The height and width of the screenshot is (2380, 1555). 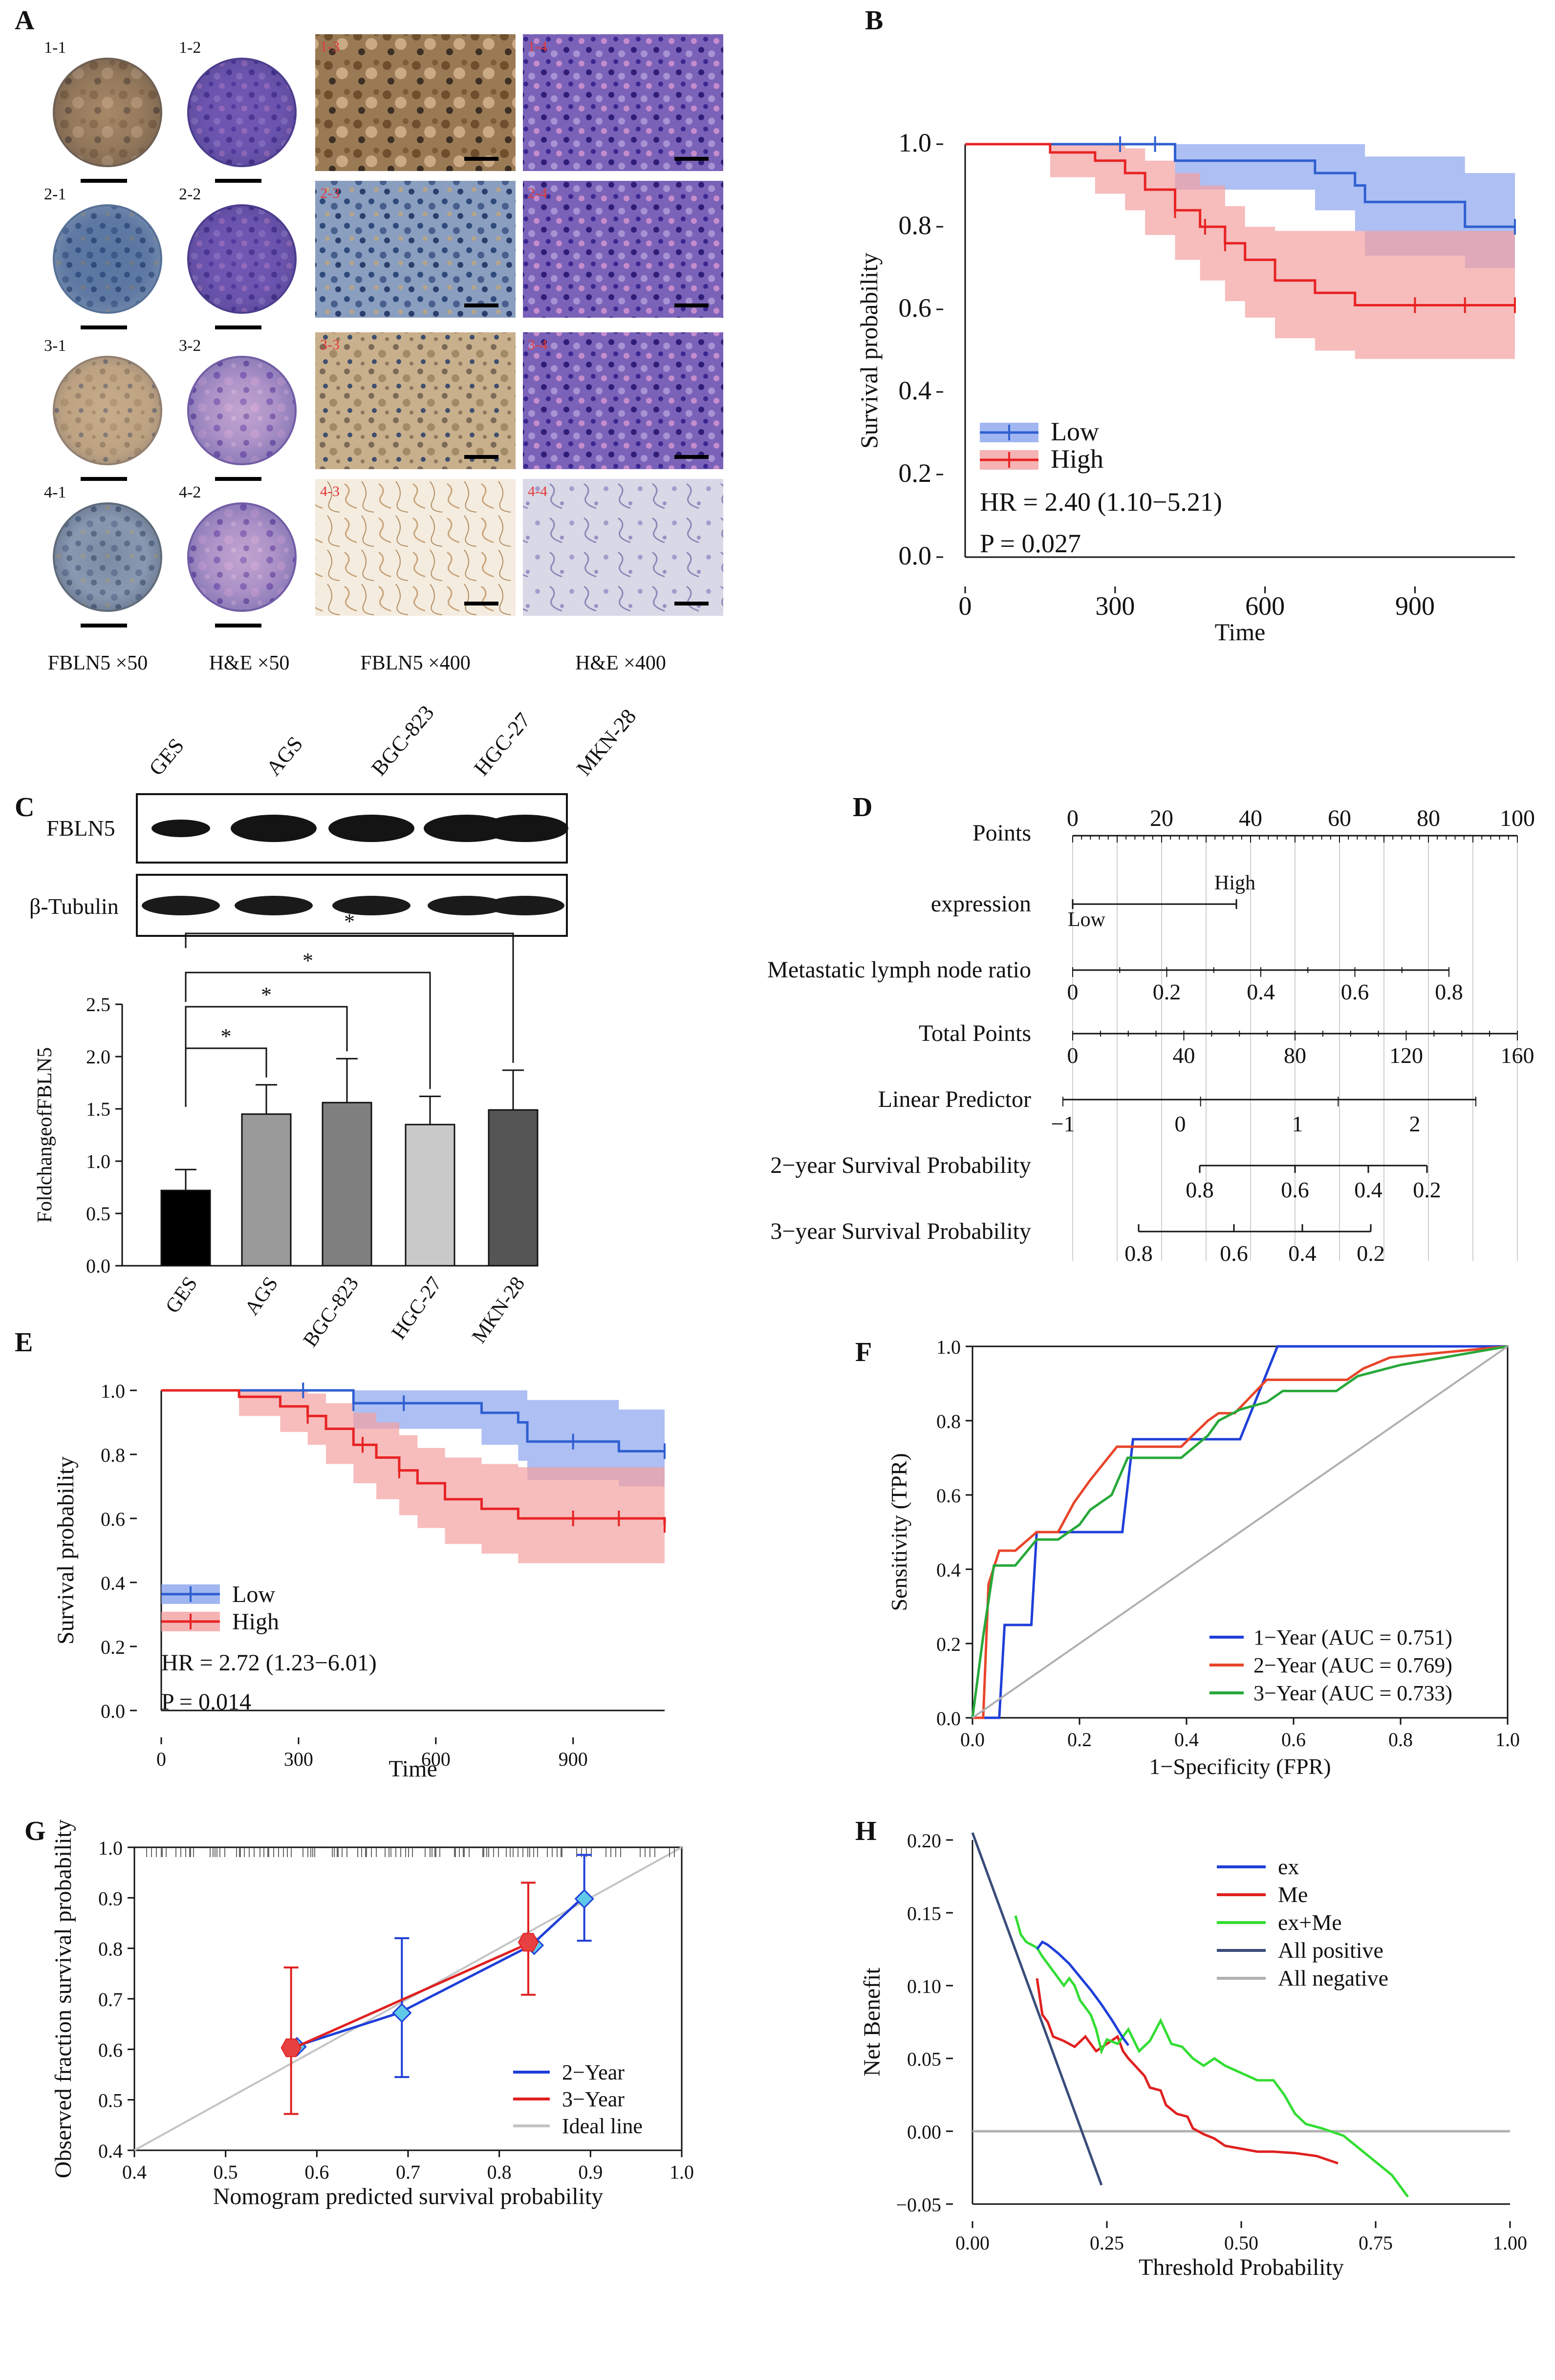 I want to click on x-axis-title: Threshold Probability, so click(x=1241, y=2267).